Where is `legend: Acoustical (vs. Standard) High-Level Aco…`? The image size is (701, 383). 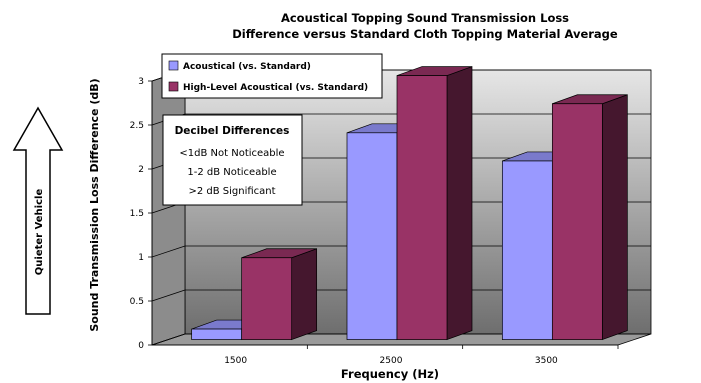 legend: Acoustical (vs. Standard) High-Level Aco… is located at coordinates (272, 76).